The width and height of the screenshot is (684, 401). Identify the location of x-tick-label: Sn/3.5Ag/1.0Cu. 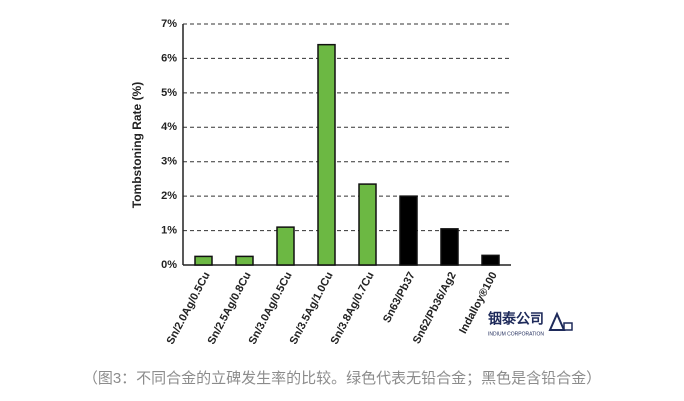
(312, 308).